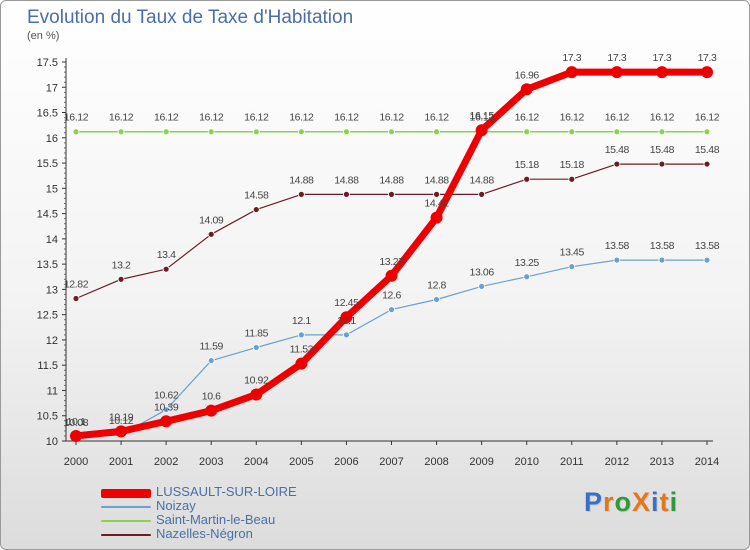 This screenshot has height=550, width=750. What do you see at coordinates (204, 533) in the screenshot?
I see `legend-label: Nazelles-Négron` at bounding box center [204, 533].